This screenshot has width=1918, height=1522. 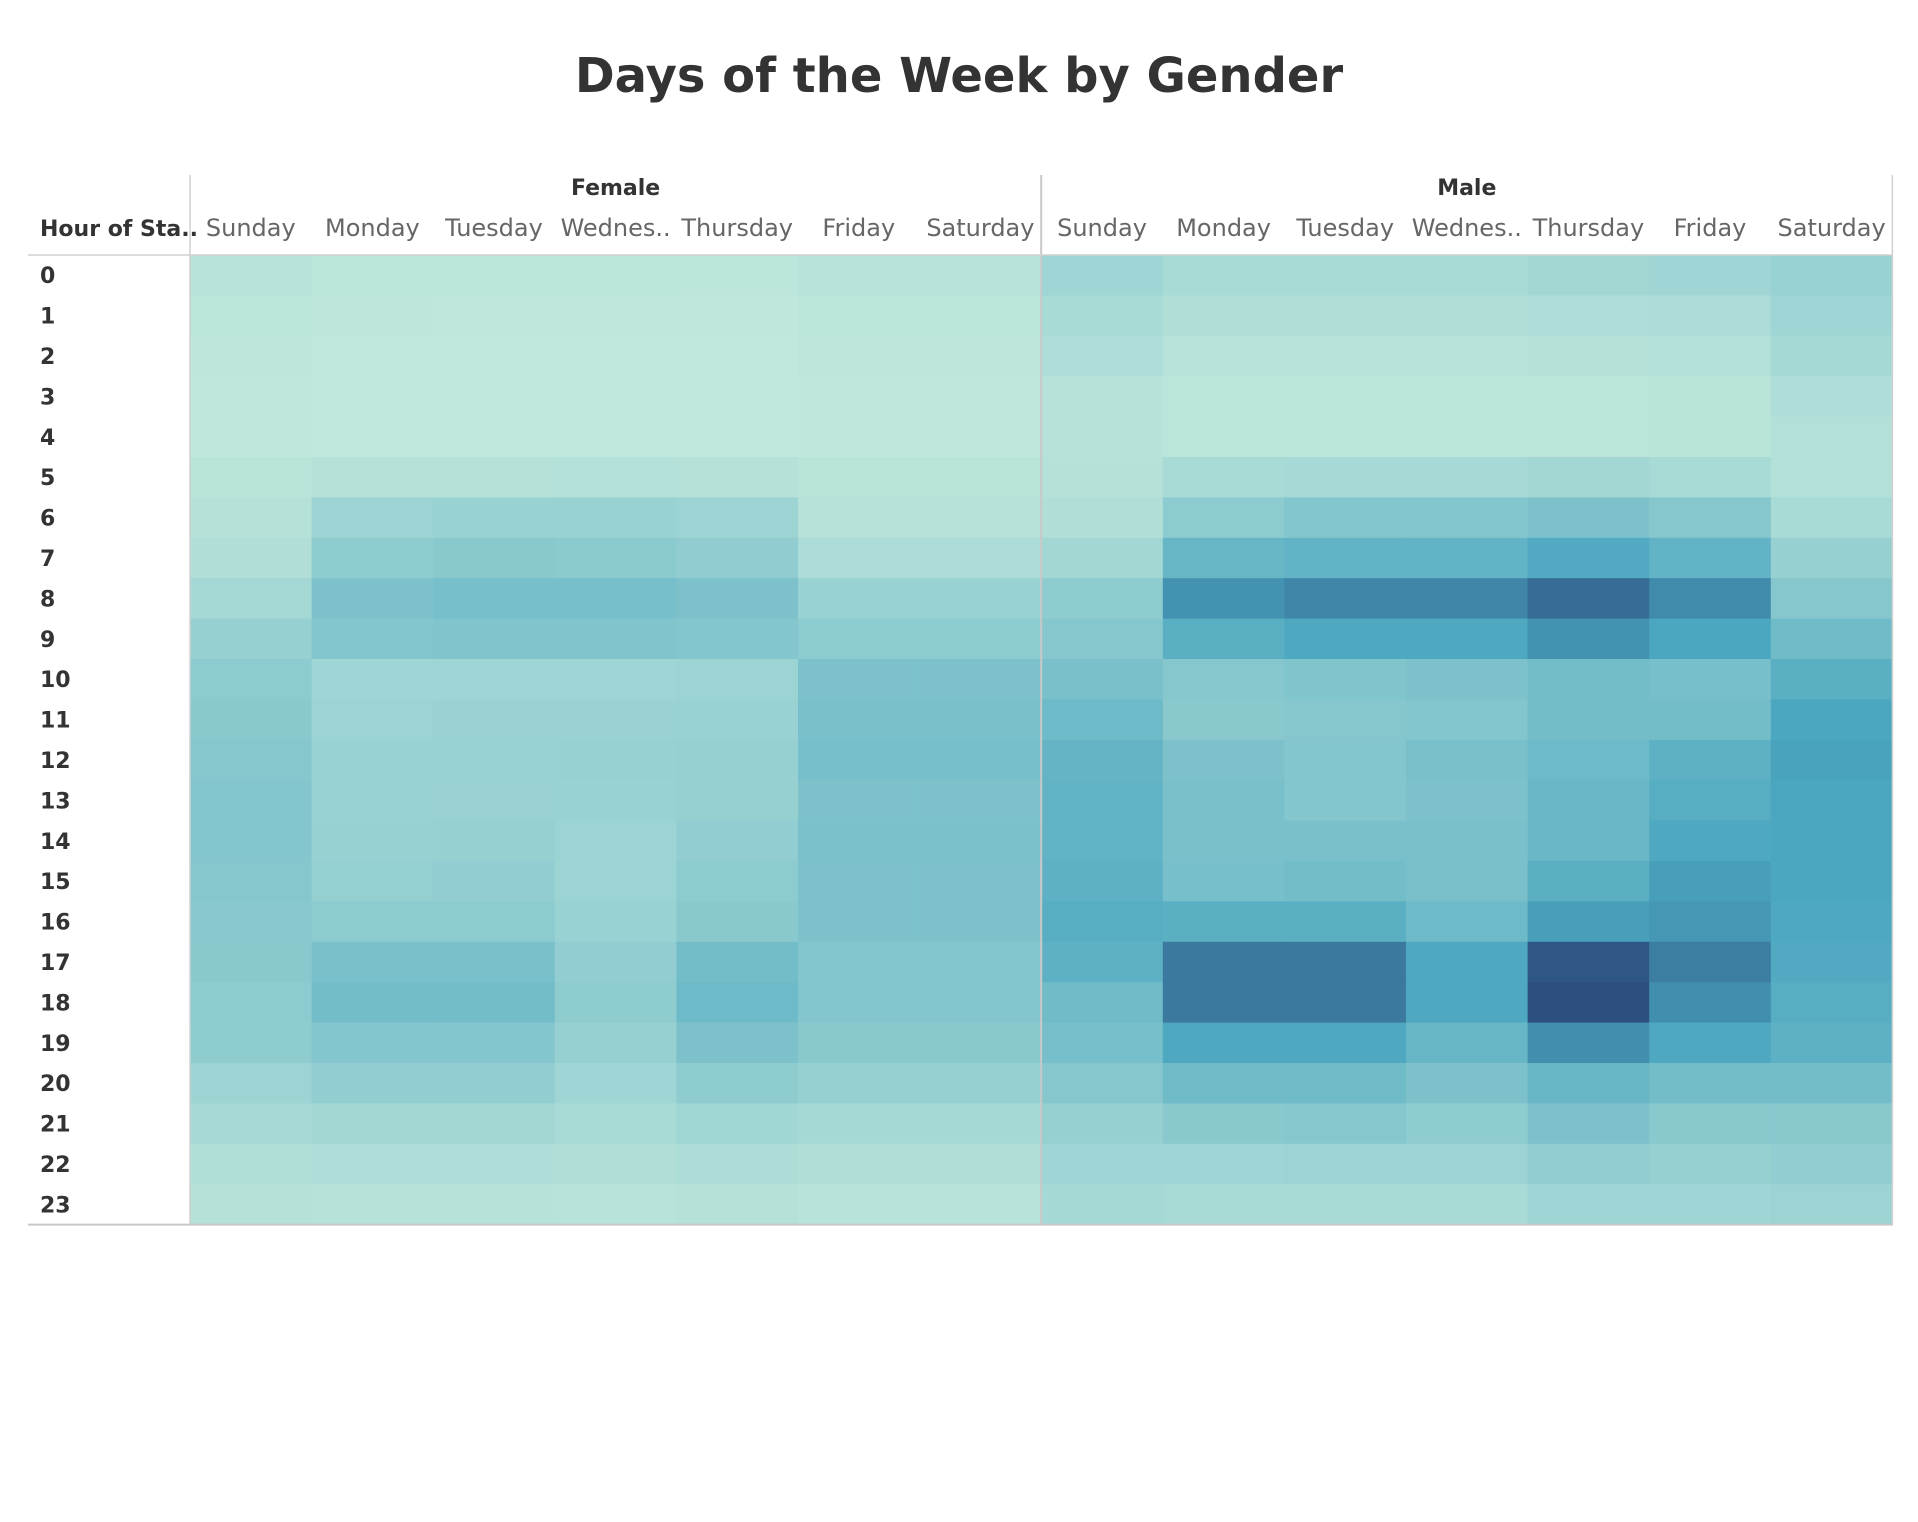 I want to click on heatmap-cell-female-thursday-h2, so click(x=737, y=356).